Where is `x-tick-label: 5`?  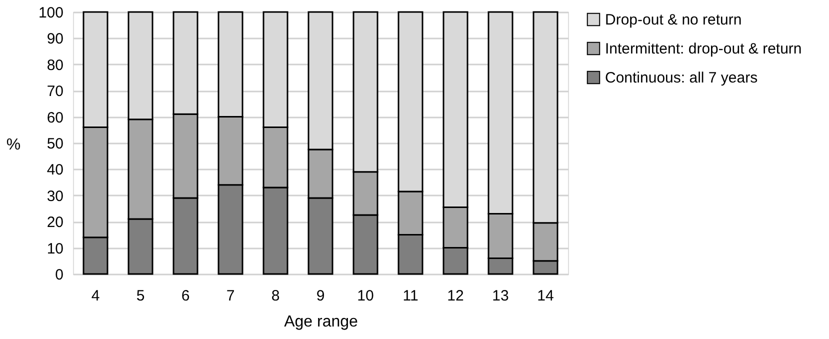
x-tick-label: 5 is located at coordinates (140, 296).